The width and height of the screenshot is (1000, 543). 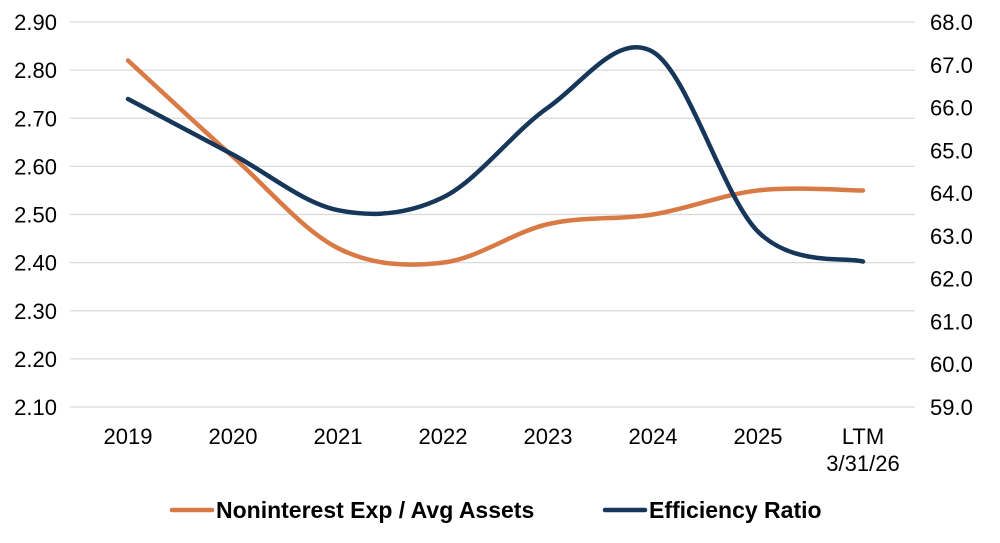 What do you see at coordinates (951, 215) in the screenshot?
I see `right-axis-ticks: 59.0 60.0 61.0 62.0 63.0 64.0 65.0 66.0 67.0 68.0` at bounding box center [951, 215].